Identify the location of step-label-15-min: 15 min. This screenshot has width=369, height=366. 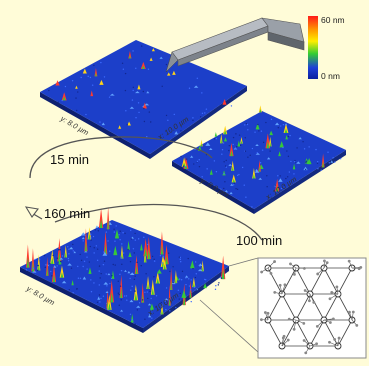
(69, 159).